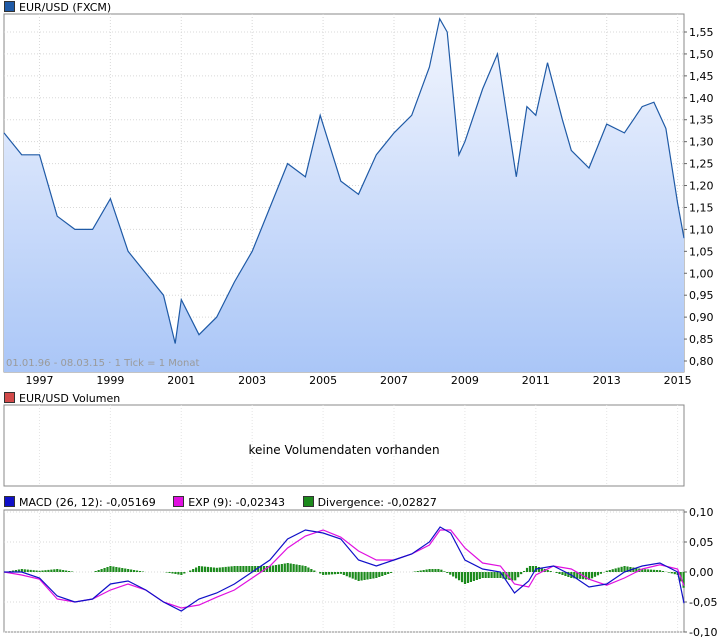  I want to click on price-ytick-label: 0,95, so click(701, 295).